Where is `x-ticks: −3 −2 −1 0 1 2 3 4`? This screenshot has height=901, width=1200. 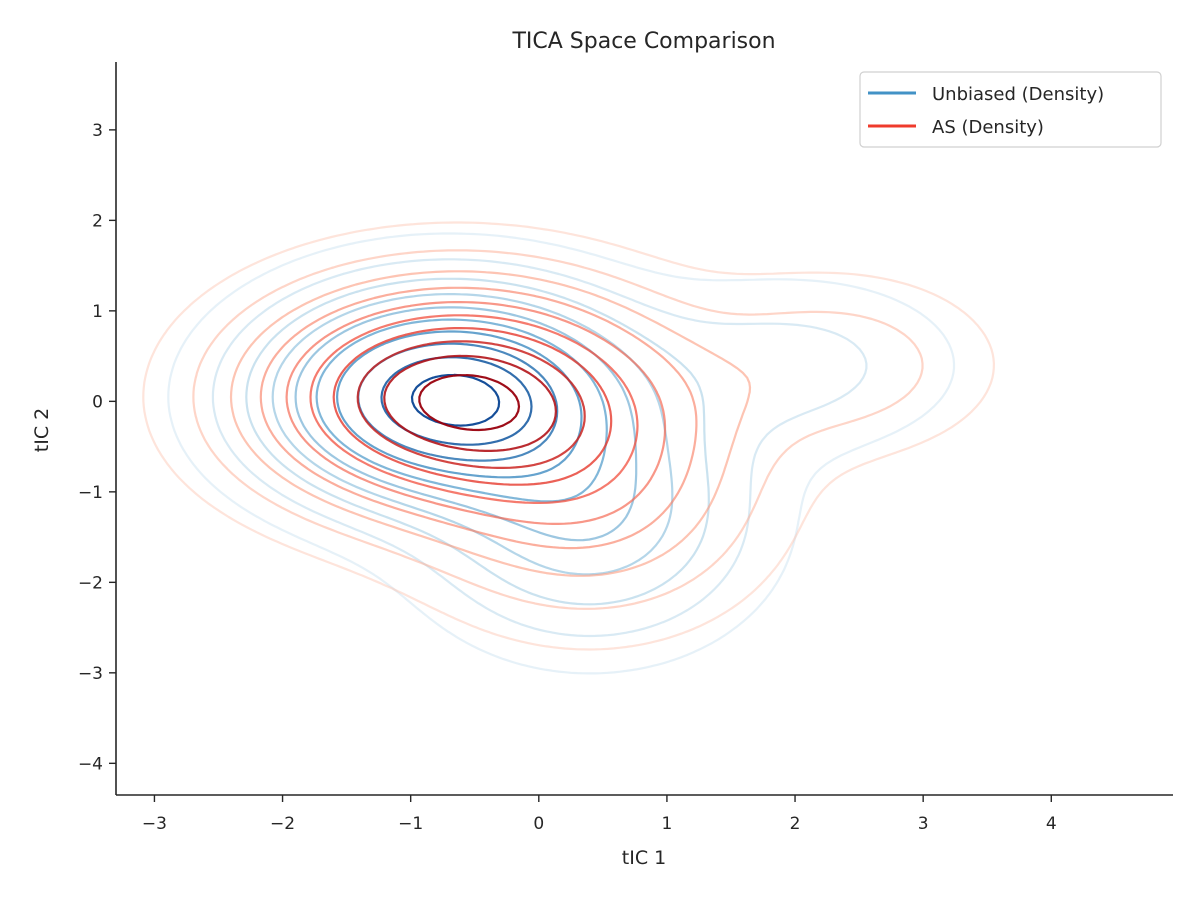
x-ticks: −3 −2 −1 0 1 2 3 4 is located at coordinates (599, 814).